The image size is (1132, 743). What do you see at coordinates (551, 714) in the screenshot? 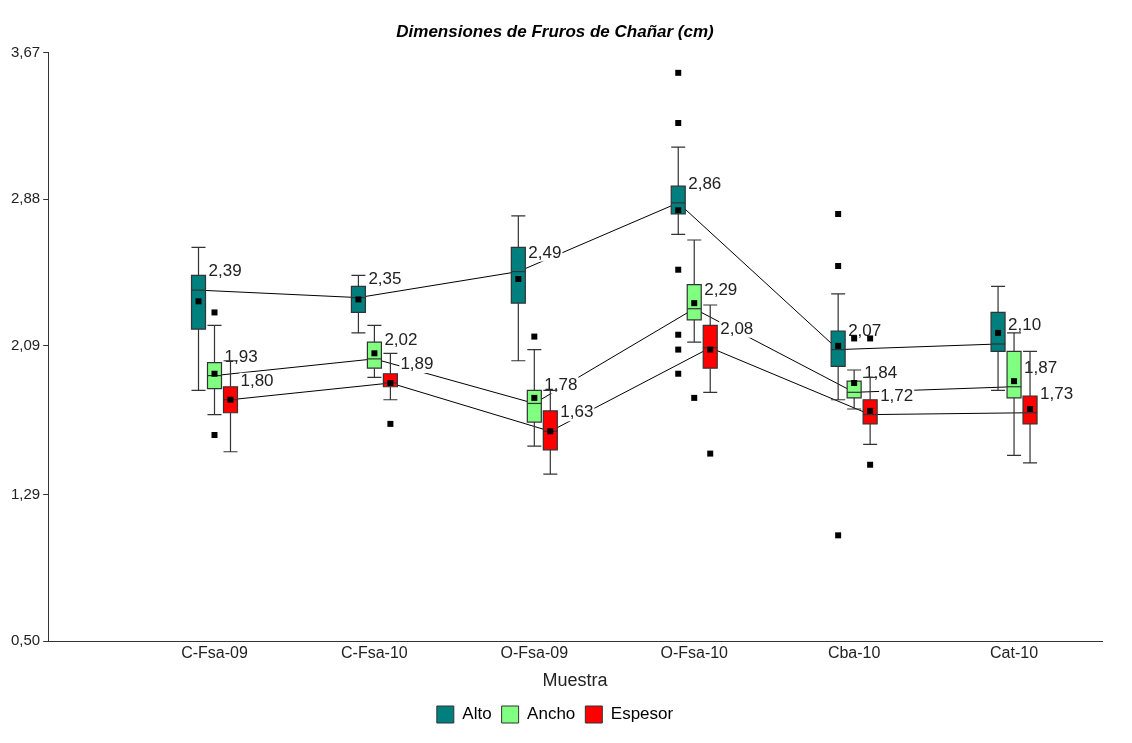
I see `legend-label: Ancho` at bounding box center [551, 714].